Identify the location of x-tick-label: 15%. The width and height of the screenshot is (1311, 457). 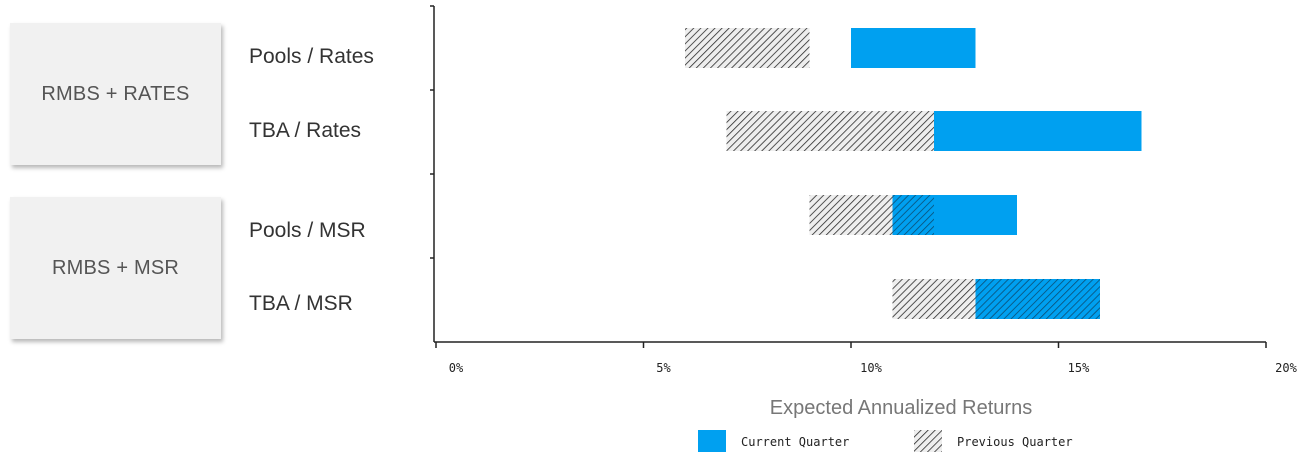
(1079, 368).